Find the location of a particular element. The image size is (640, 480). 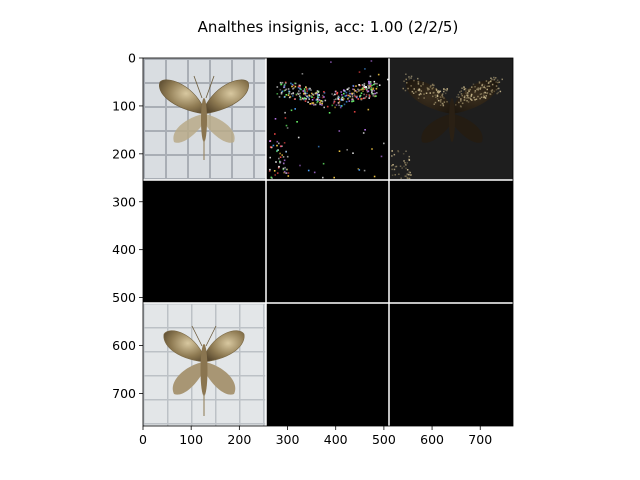

y-tick-label: 300 is located at coordinates (124, 201).